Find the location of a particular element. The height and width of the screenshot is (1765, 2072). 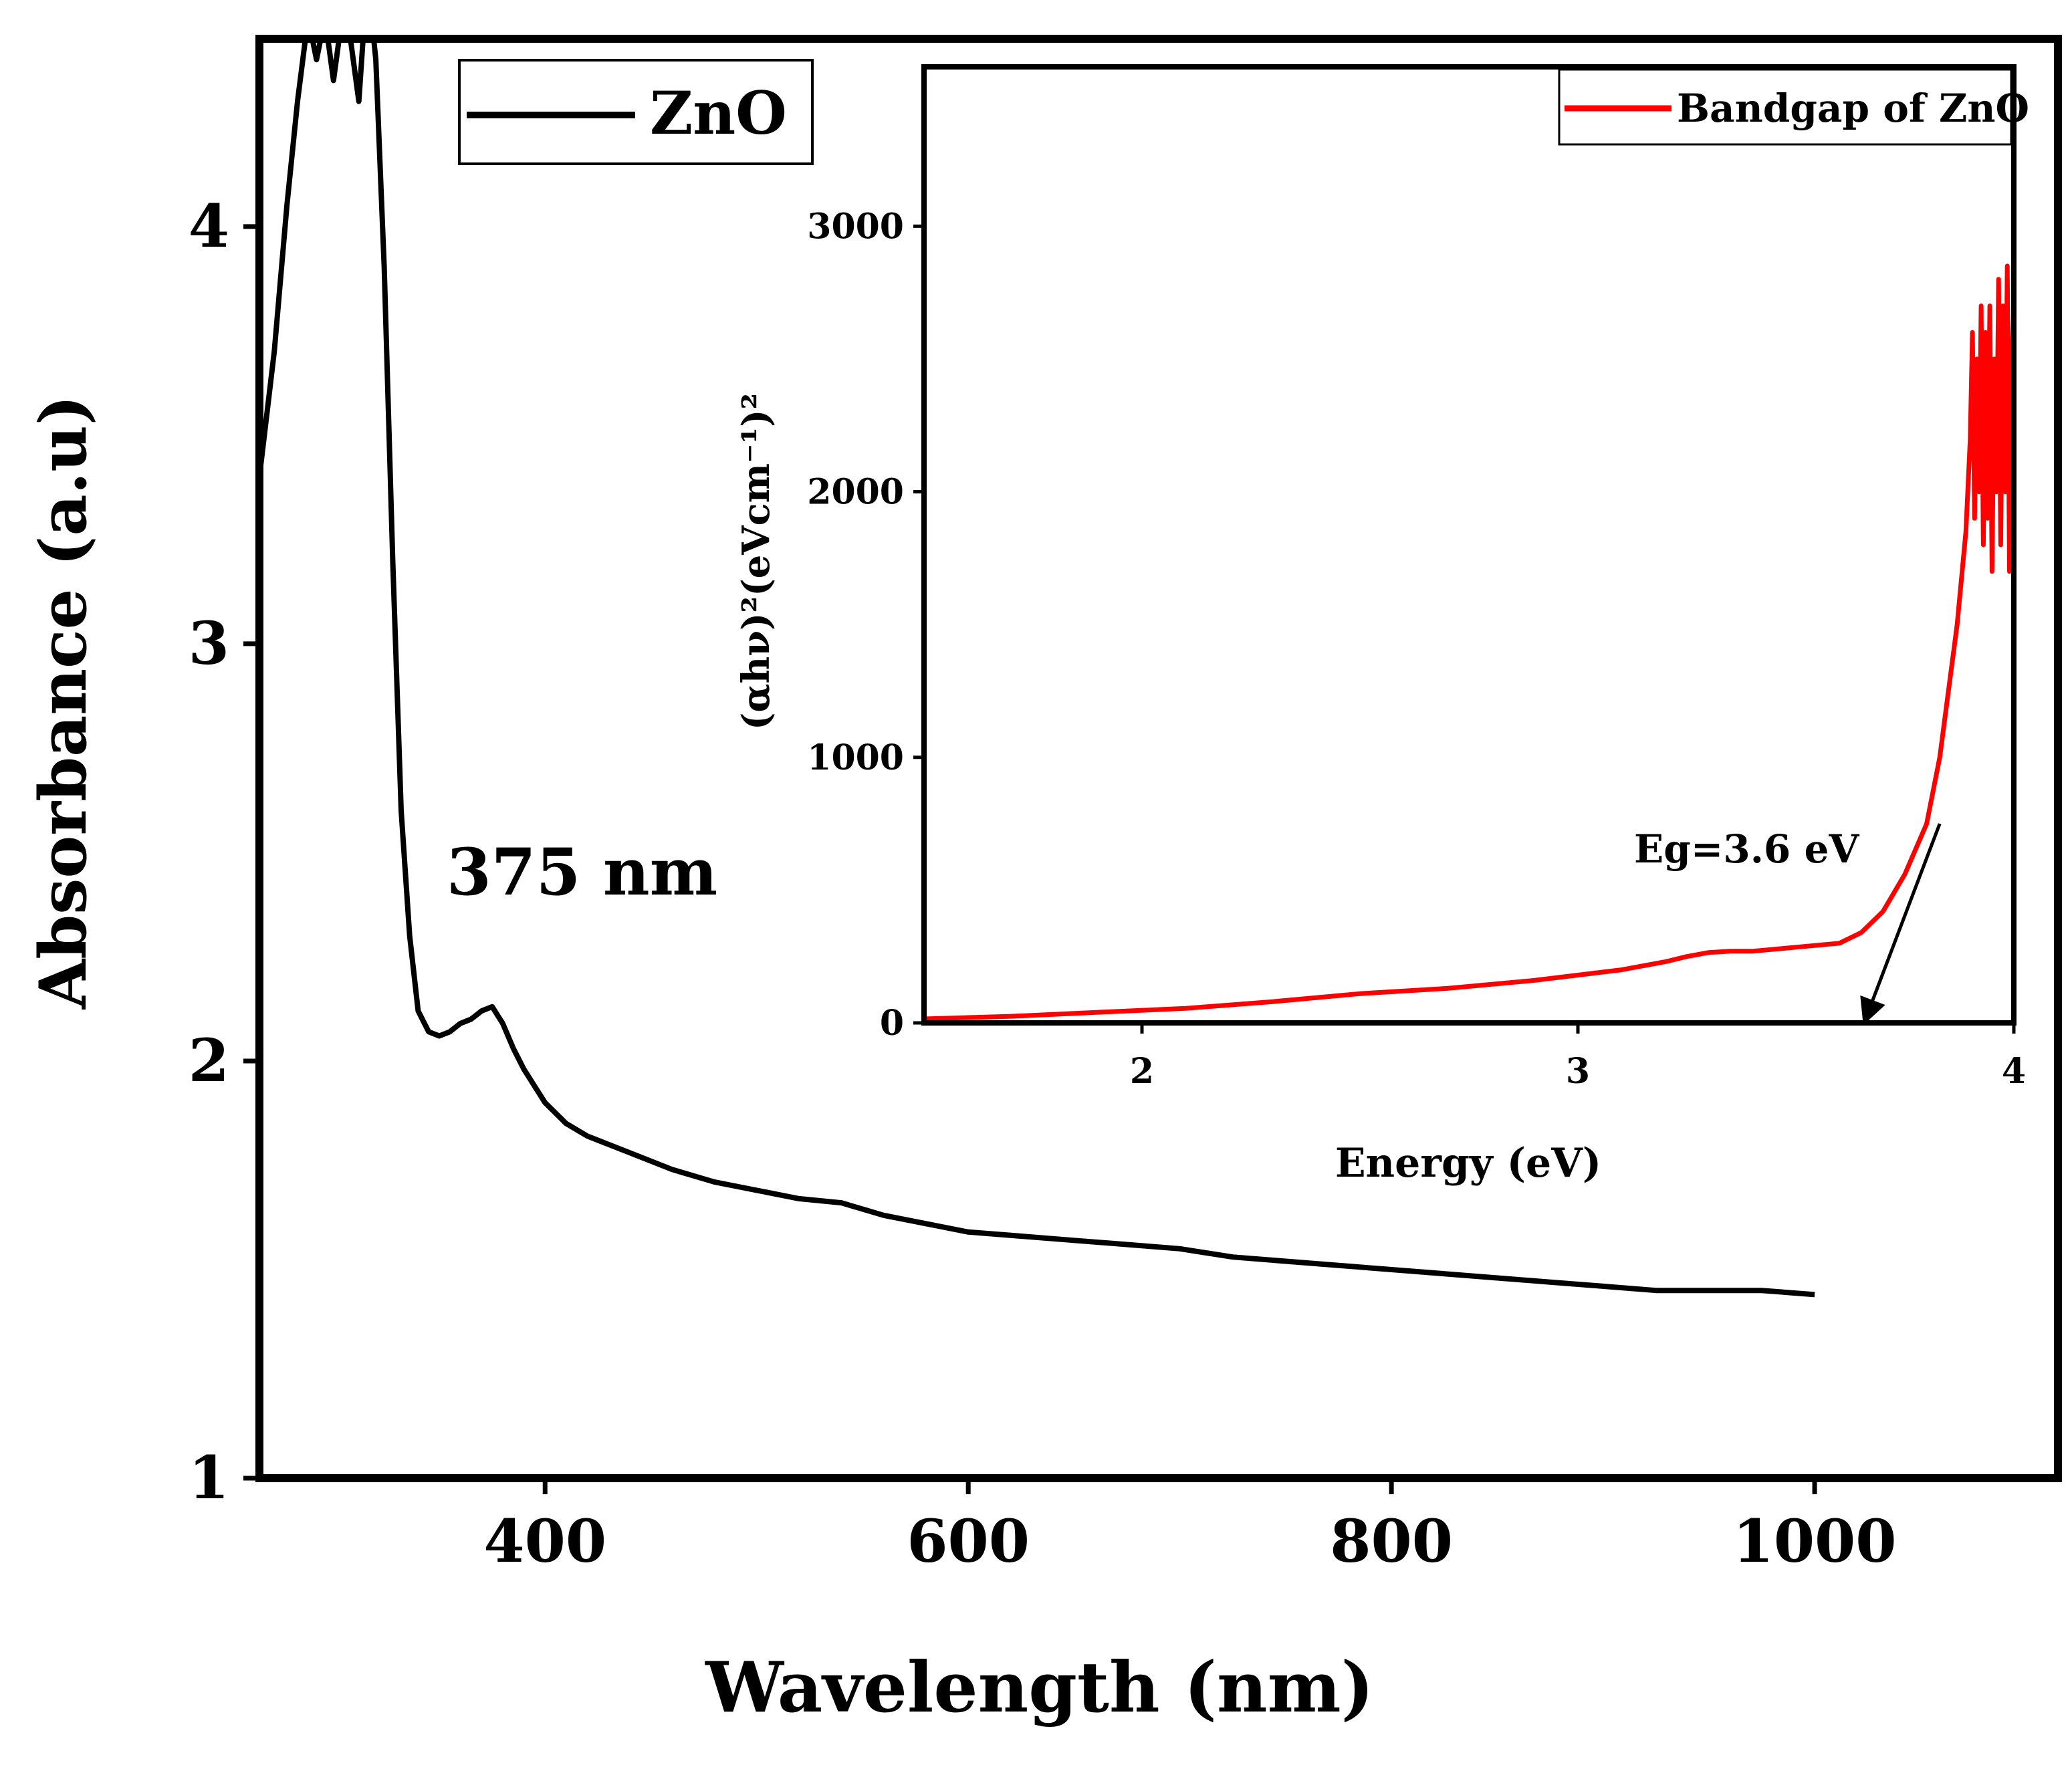

inset-y-tick-label: 3000 is located at coordinates (855, 226).